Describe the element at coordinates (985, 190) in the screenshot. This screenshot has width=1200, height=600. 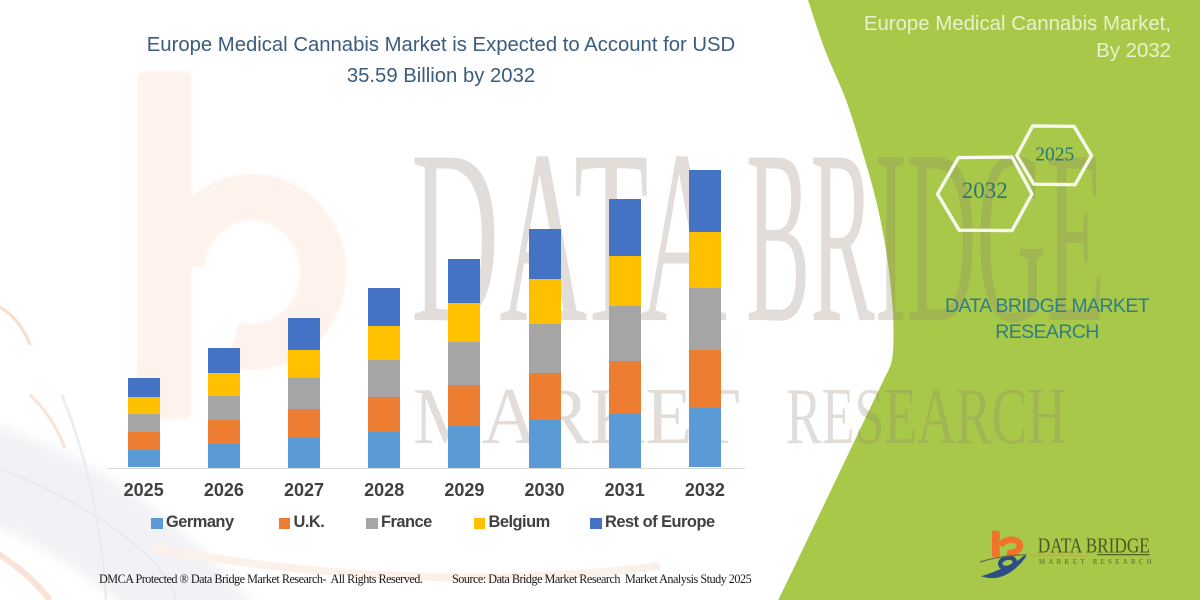
I see `svg-text: 2032` at that location.